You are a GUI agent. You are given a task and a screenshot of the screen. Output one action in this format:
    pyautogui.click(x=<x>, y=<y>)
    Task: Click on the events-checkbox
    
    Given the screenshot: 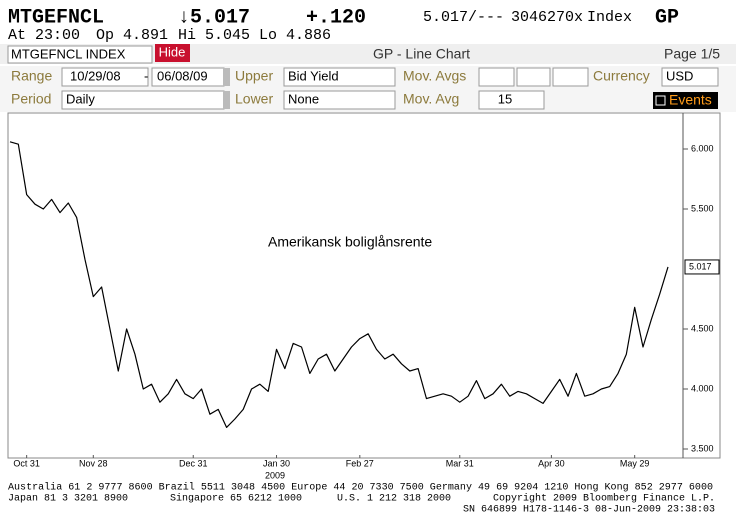 What is the action you would take?
    pyautogui.click(x=660, y=100)
    